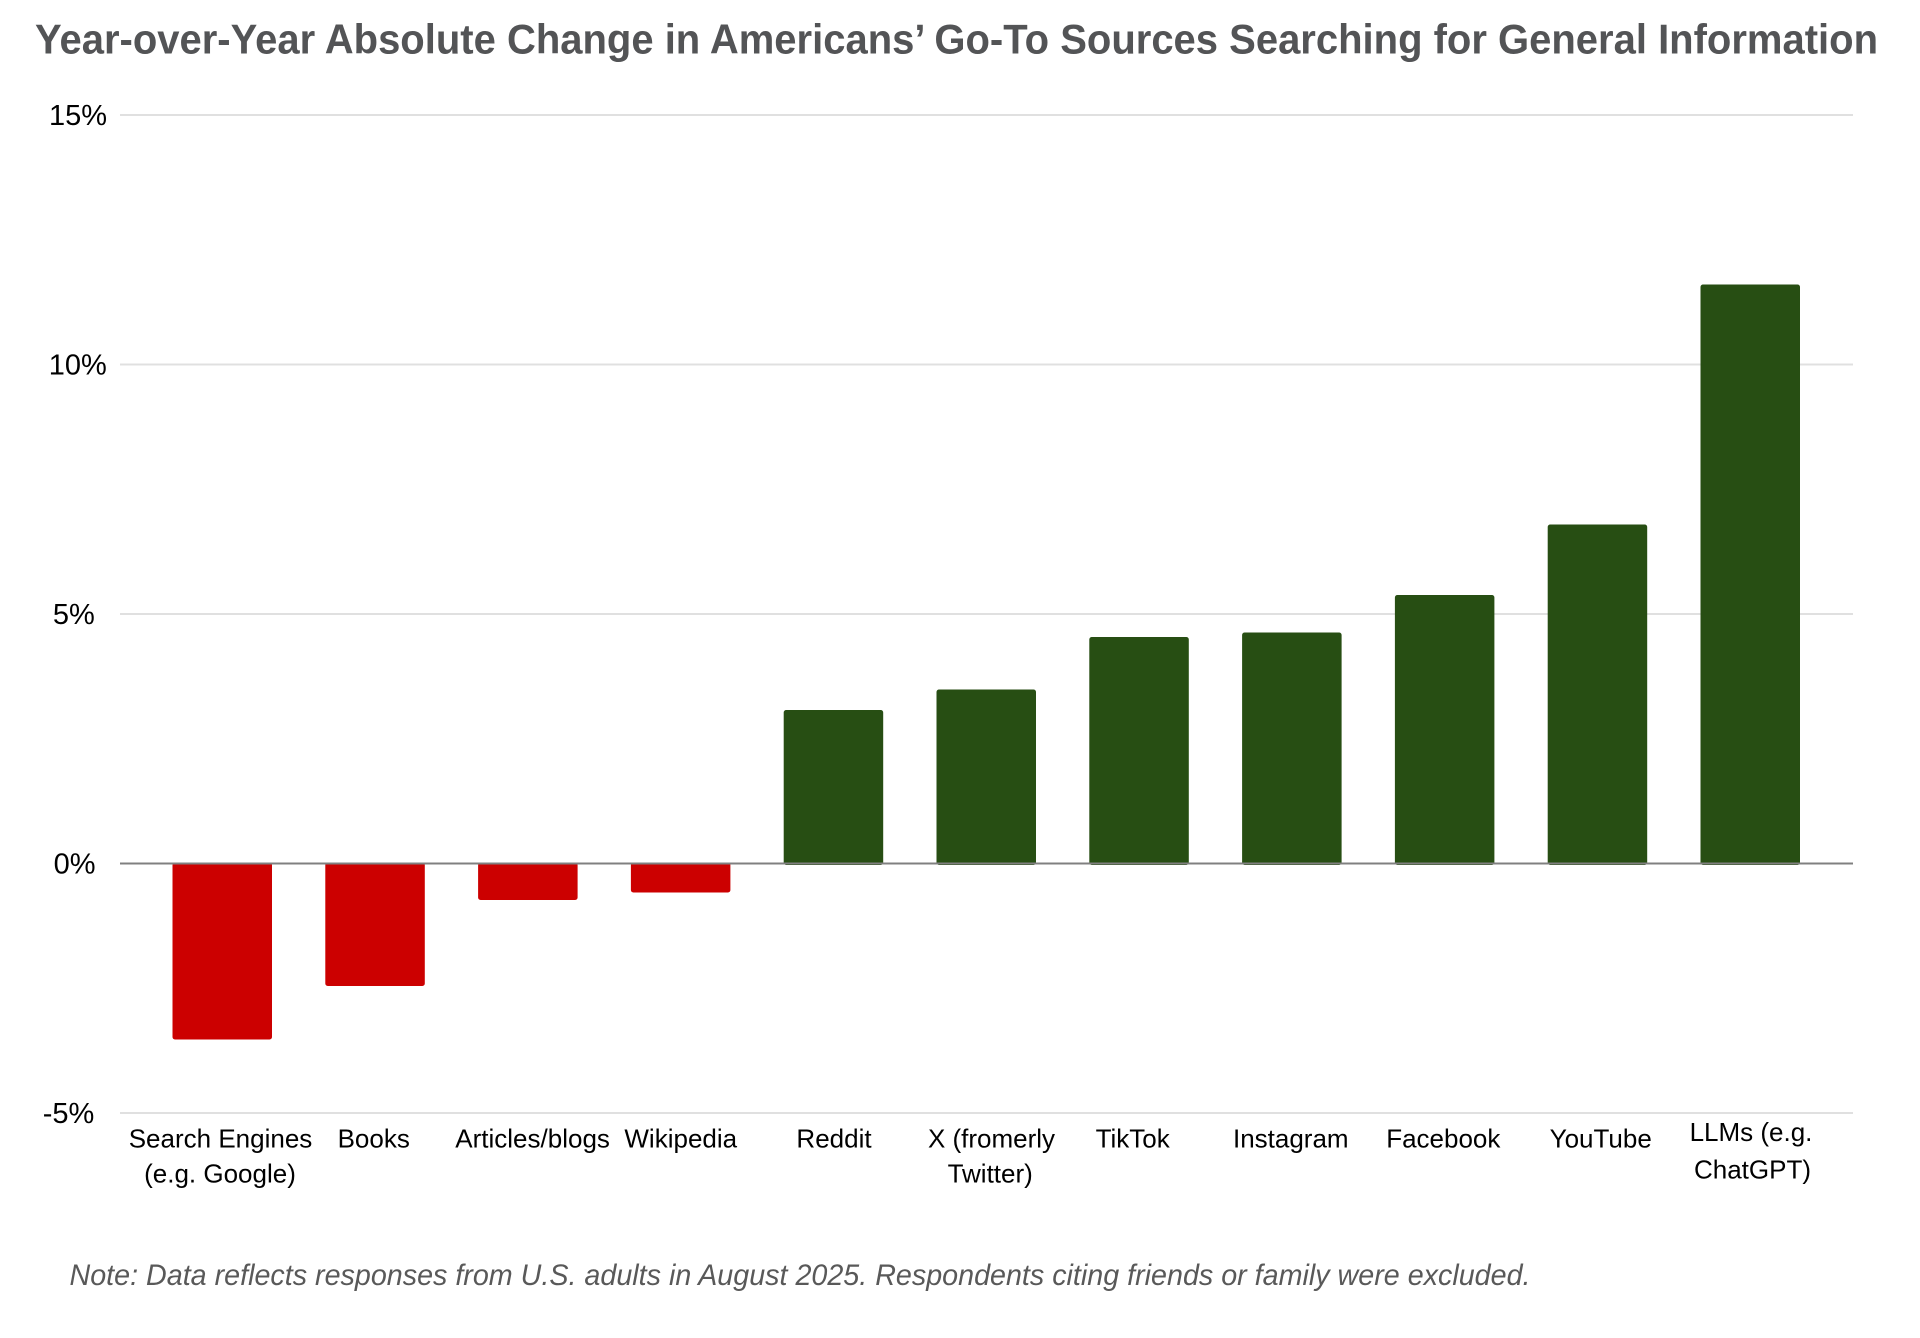  Describe the element at coordinates (990, 1174) in the screenshot. I see `svg-text: Twitter)` at that location.